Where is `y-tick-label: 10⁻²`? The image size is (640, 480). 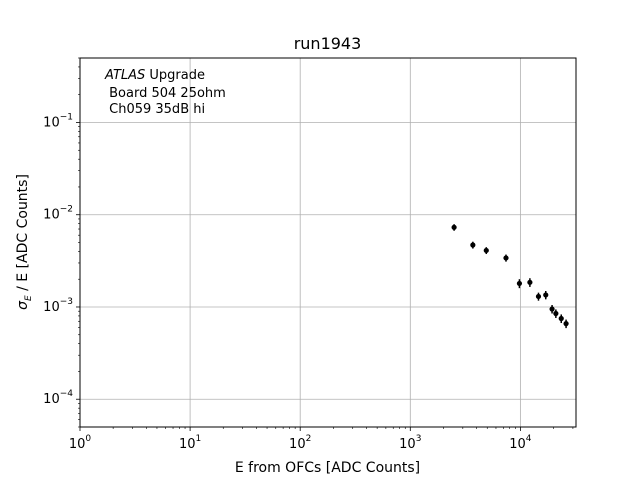 y-tick-label: 10⁻² is located at coordinates (58, 214).